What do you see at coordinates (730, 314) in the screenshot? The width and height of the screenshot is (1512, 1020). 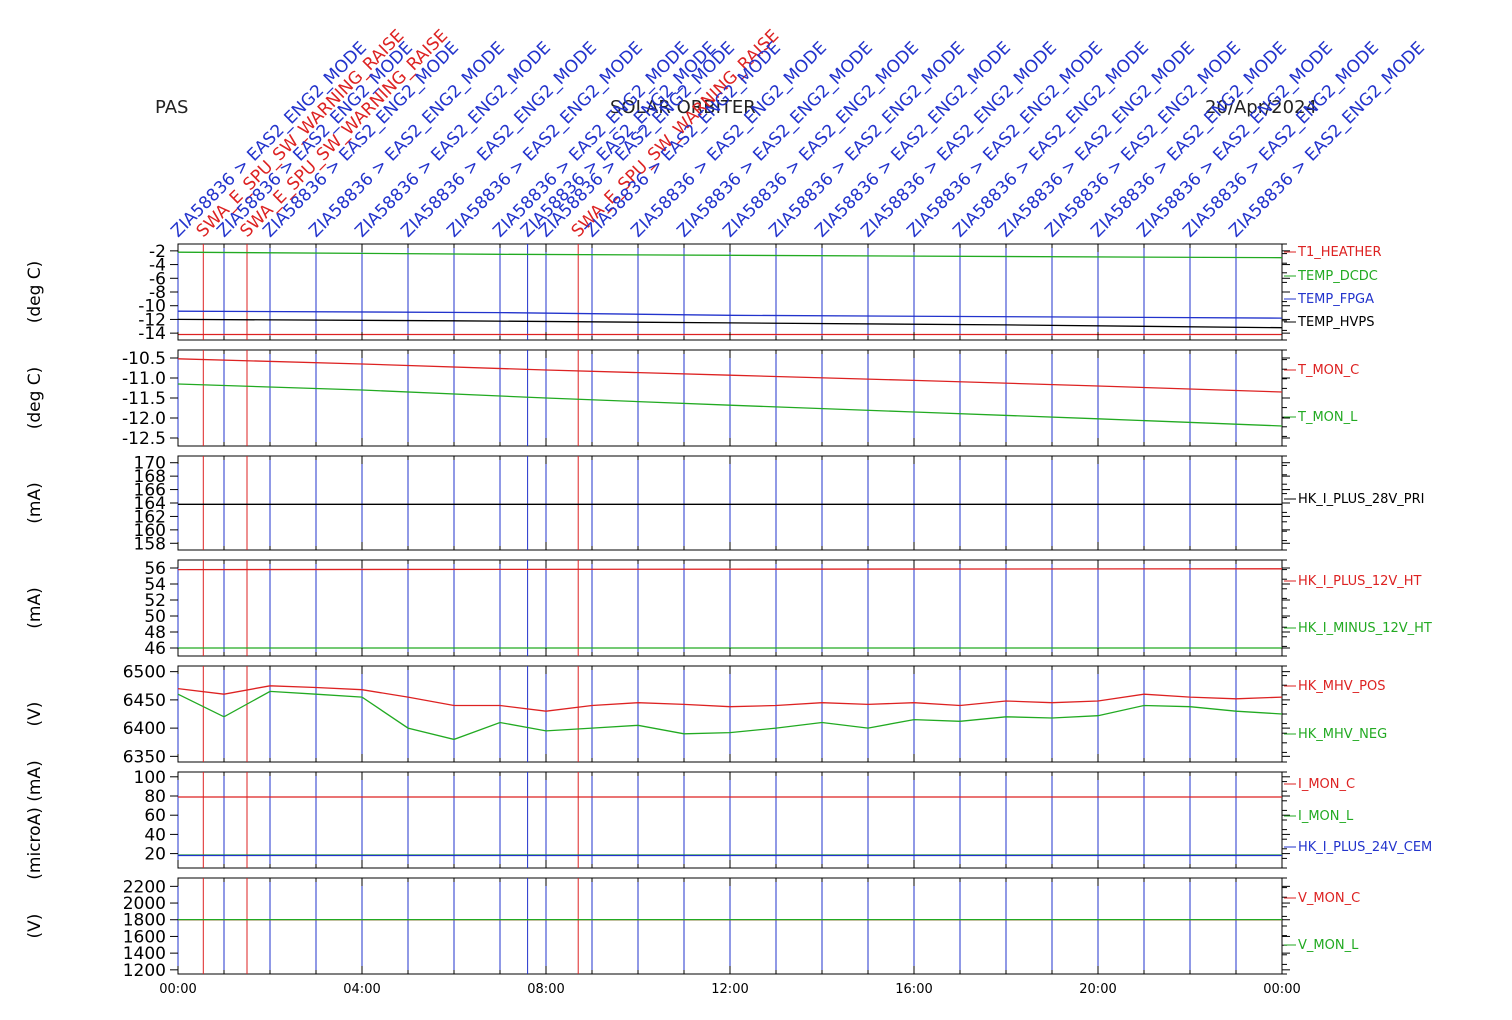 I see `series-line-temp_fpga` at bounding box center [730, 314].